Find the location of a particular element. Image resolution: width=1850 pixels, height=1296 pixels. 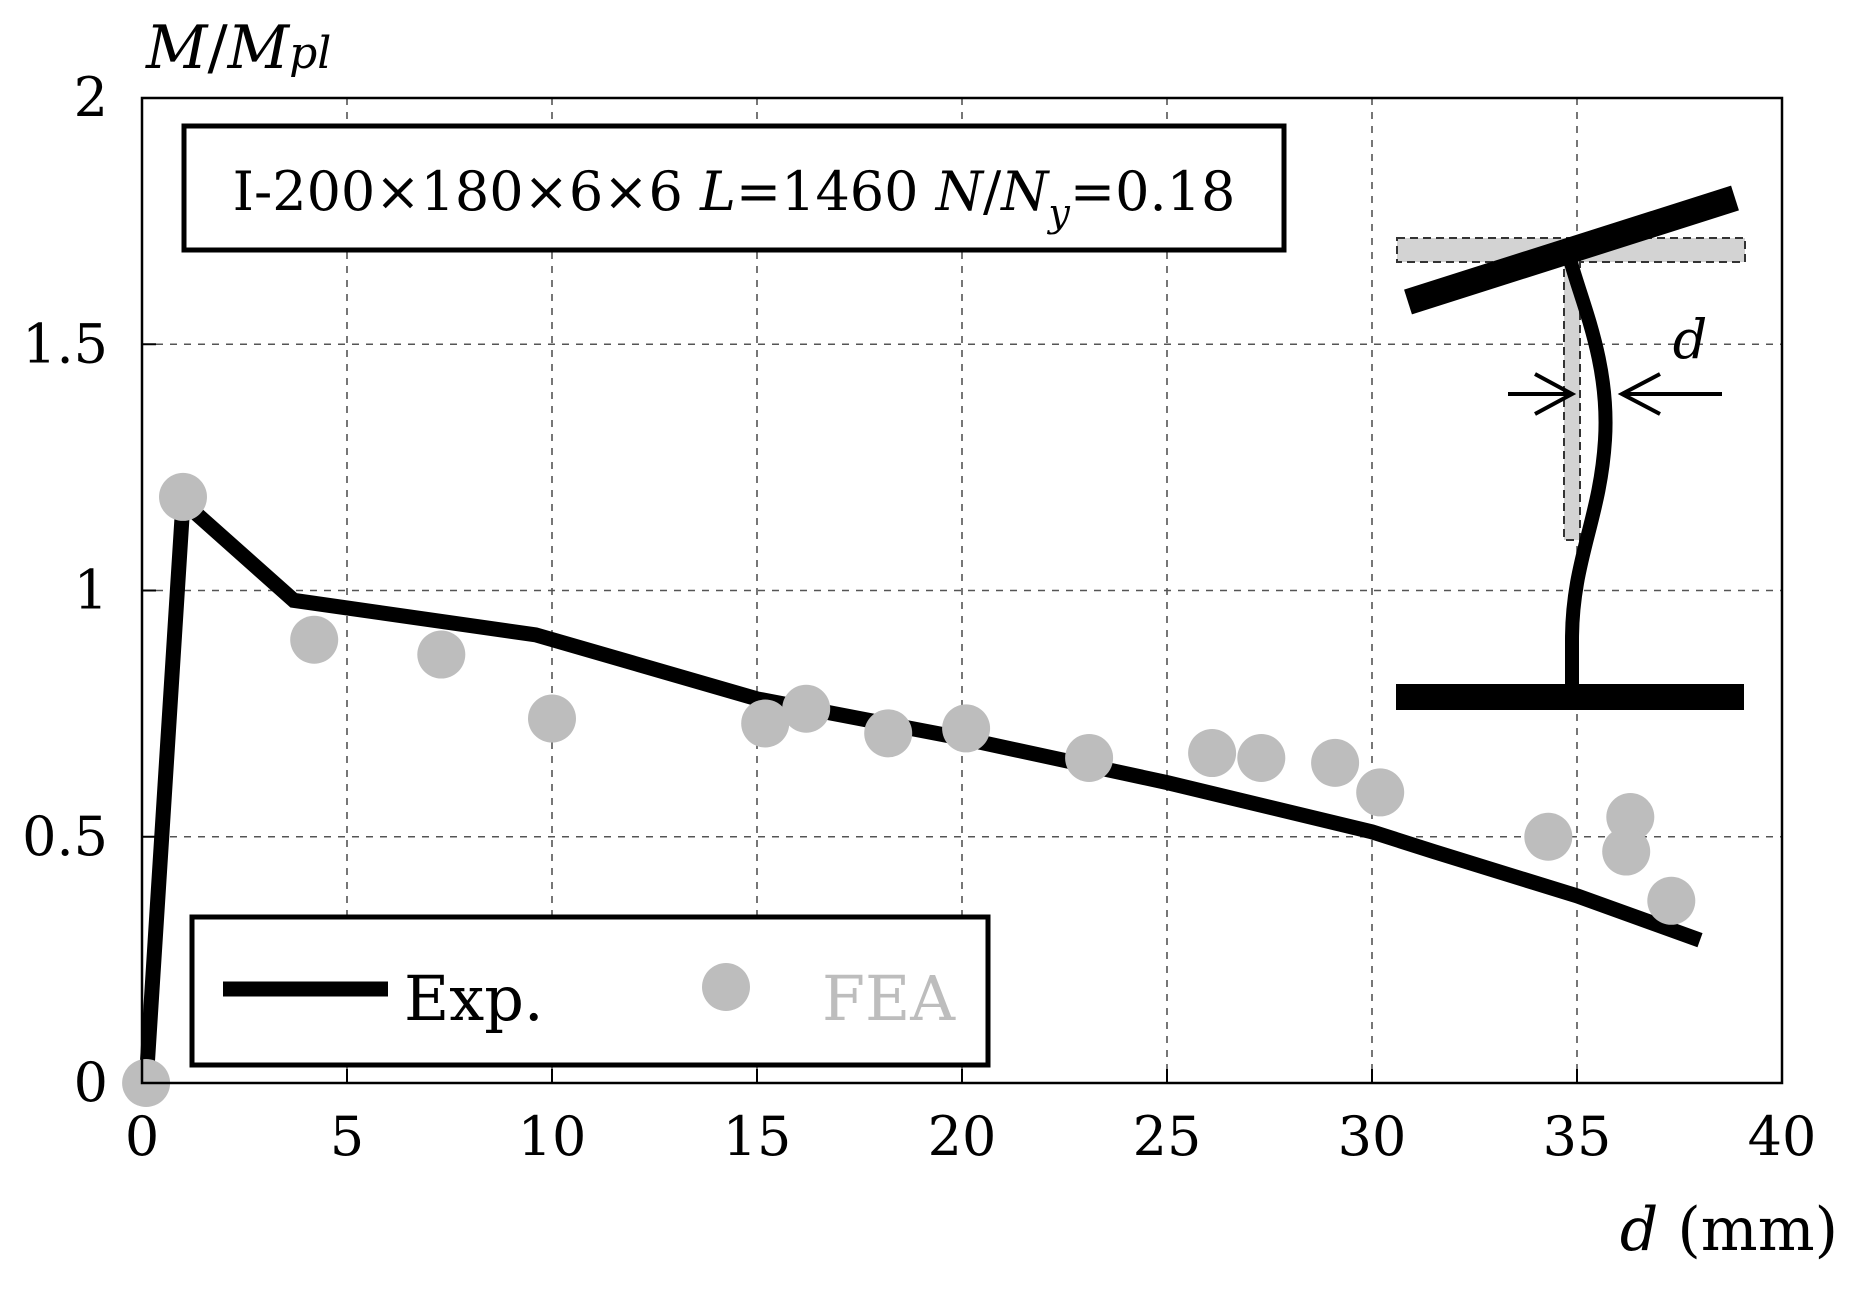

x-tick-label: 0 is located at coordinates (142, 1136).